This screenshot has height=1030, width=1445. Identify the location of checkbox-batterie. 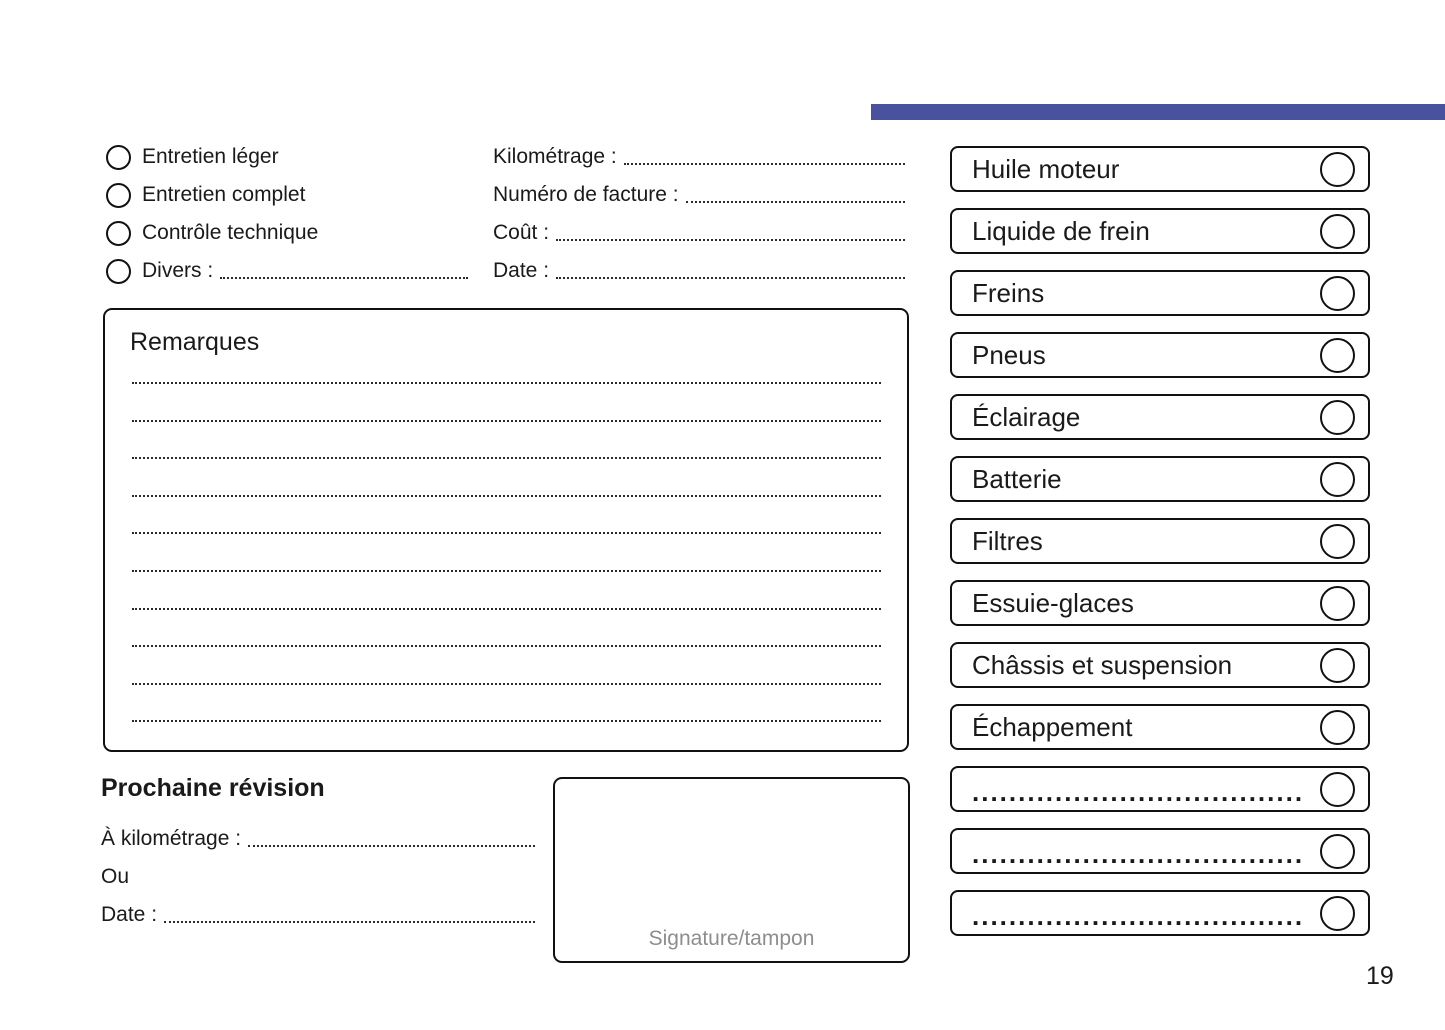
(1337, 479).